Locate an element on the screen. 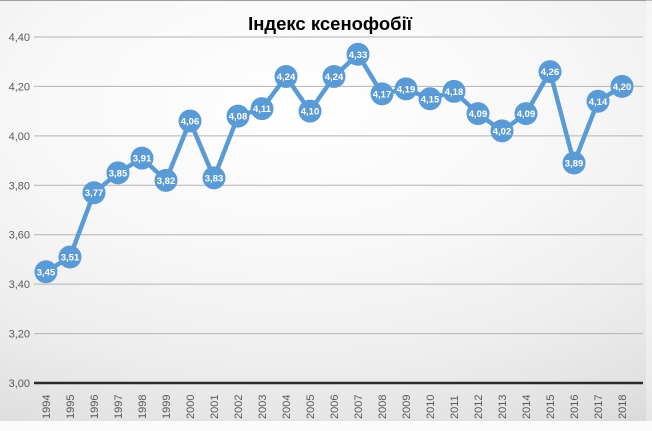 Image resolution: width=652 pixels, height=431 pixels. data-point-label: 3,91 is located at coordinates (142, 159).